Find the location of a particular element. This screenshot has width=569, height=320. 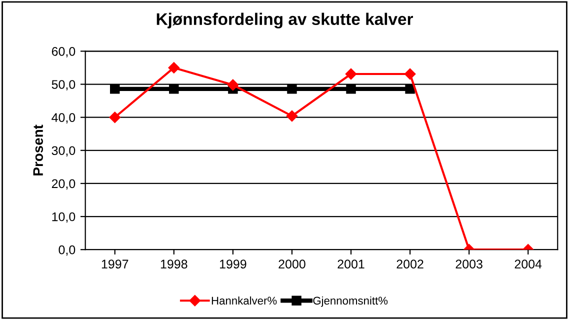

legend-label: Hannkalver% is located at coordinates (244, 300).